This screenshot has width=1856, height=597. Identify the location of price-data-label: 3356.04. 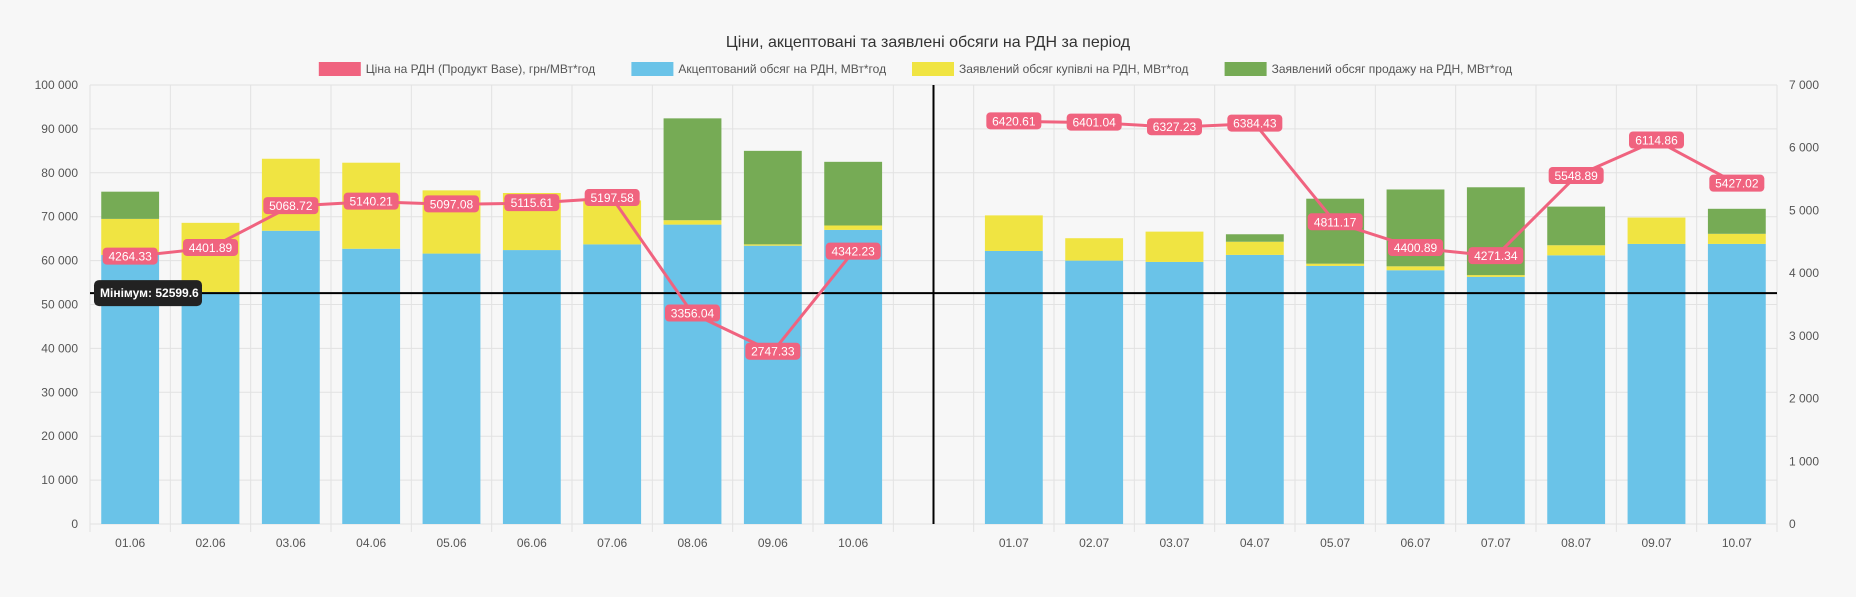
(693, 314).